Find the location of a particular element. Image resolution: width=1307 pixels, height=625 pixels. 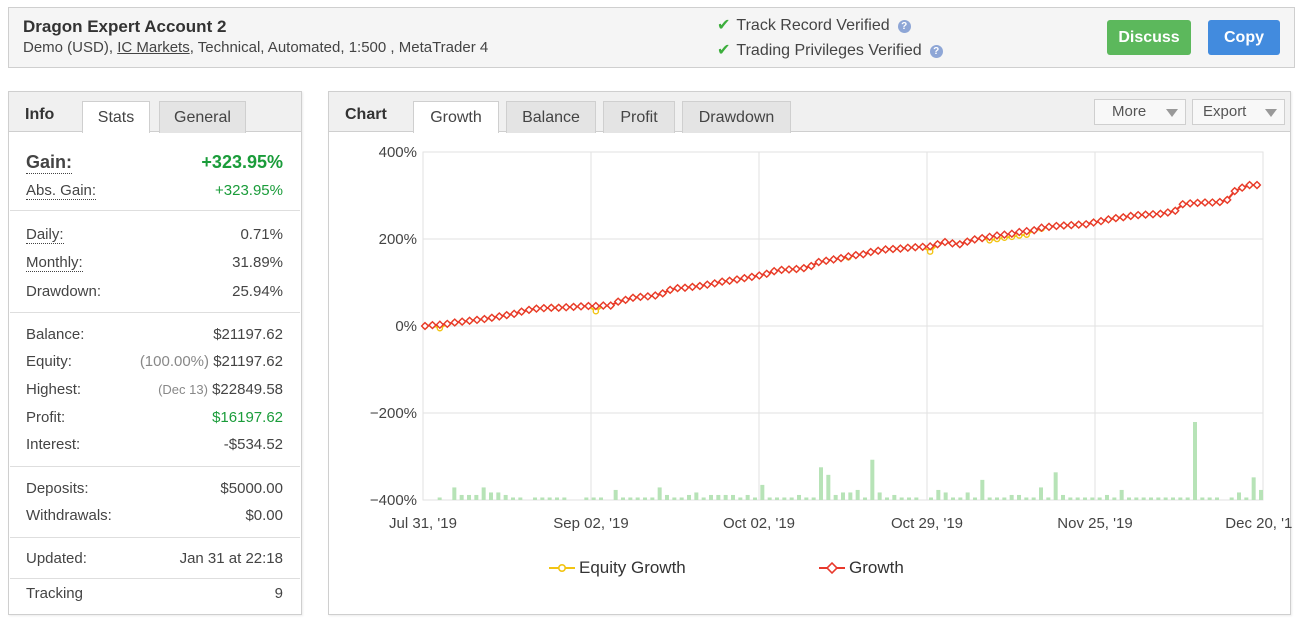

profit-label: Profit: is located at coordinates (46, 417).